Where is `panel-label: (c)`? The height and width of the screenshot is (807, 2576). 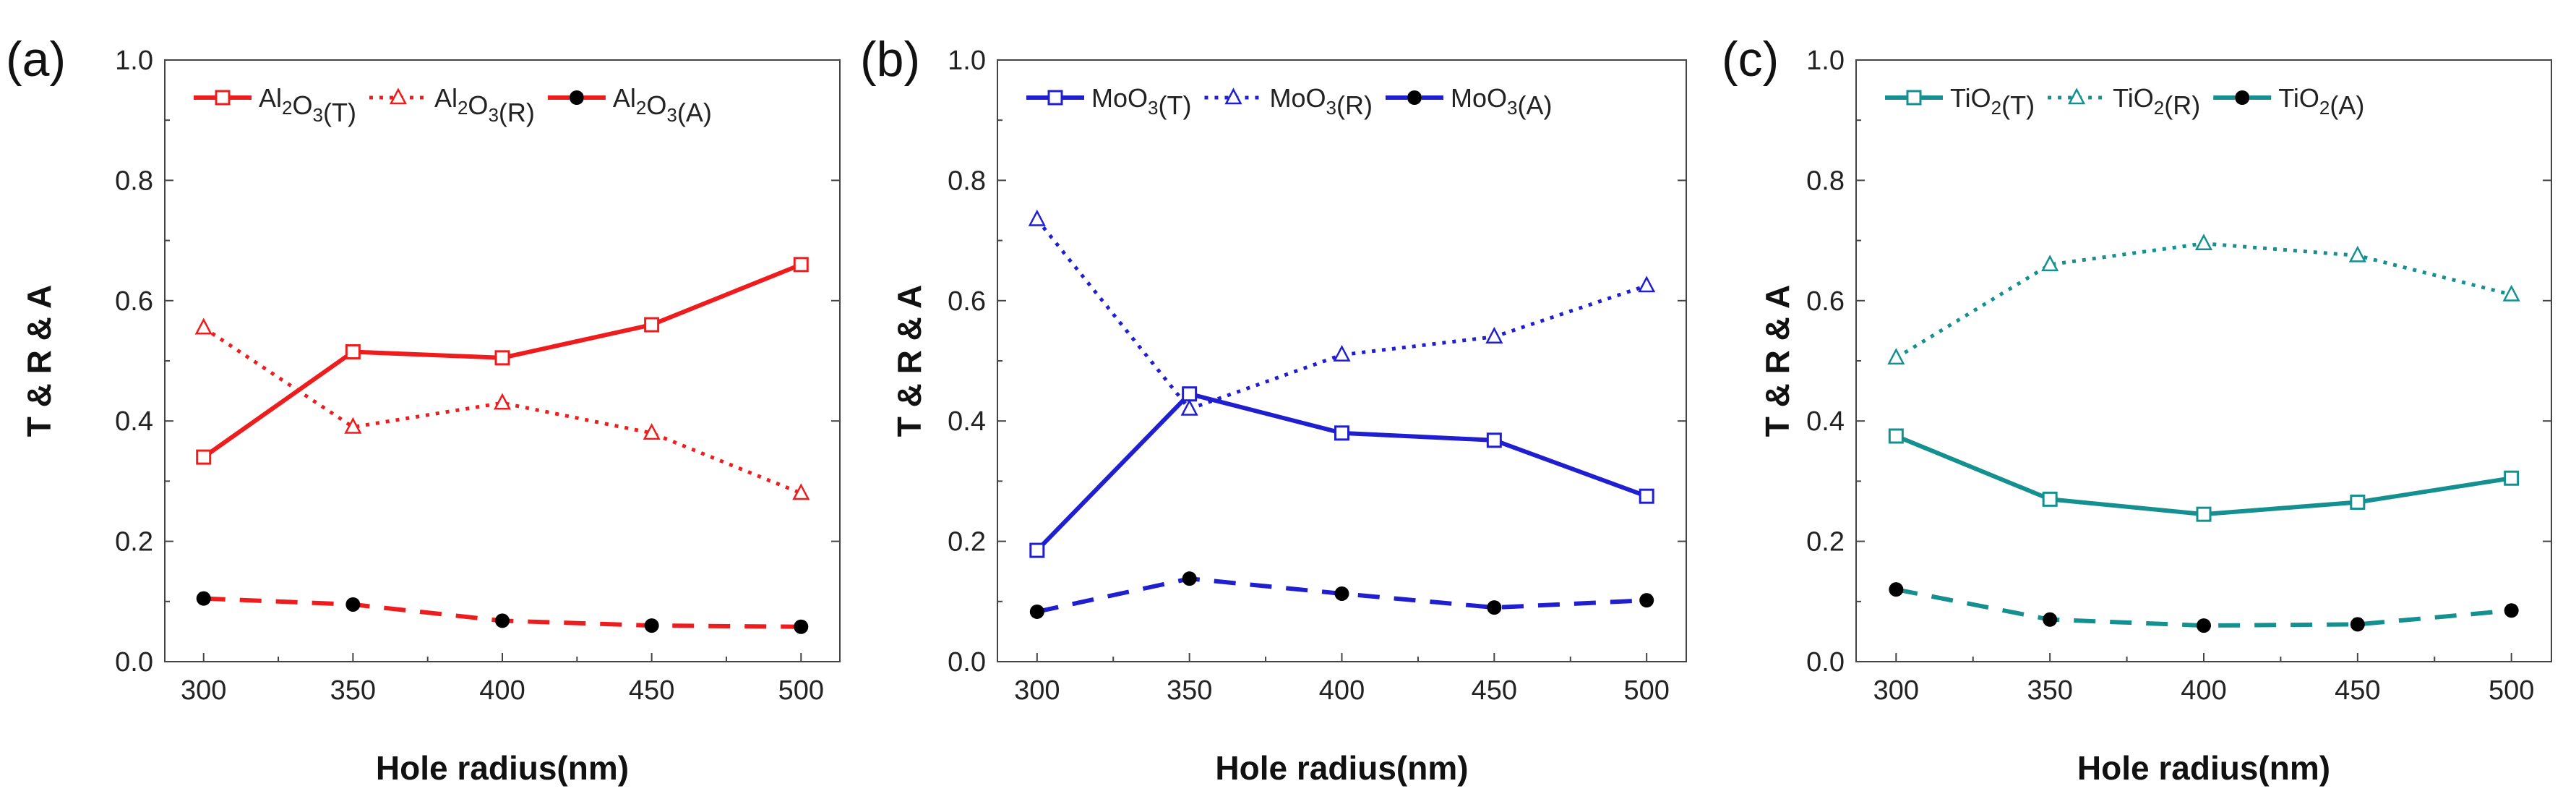
panel-label: (c) is located at coordinates (1751, 59).